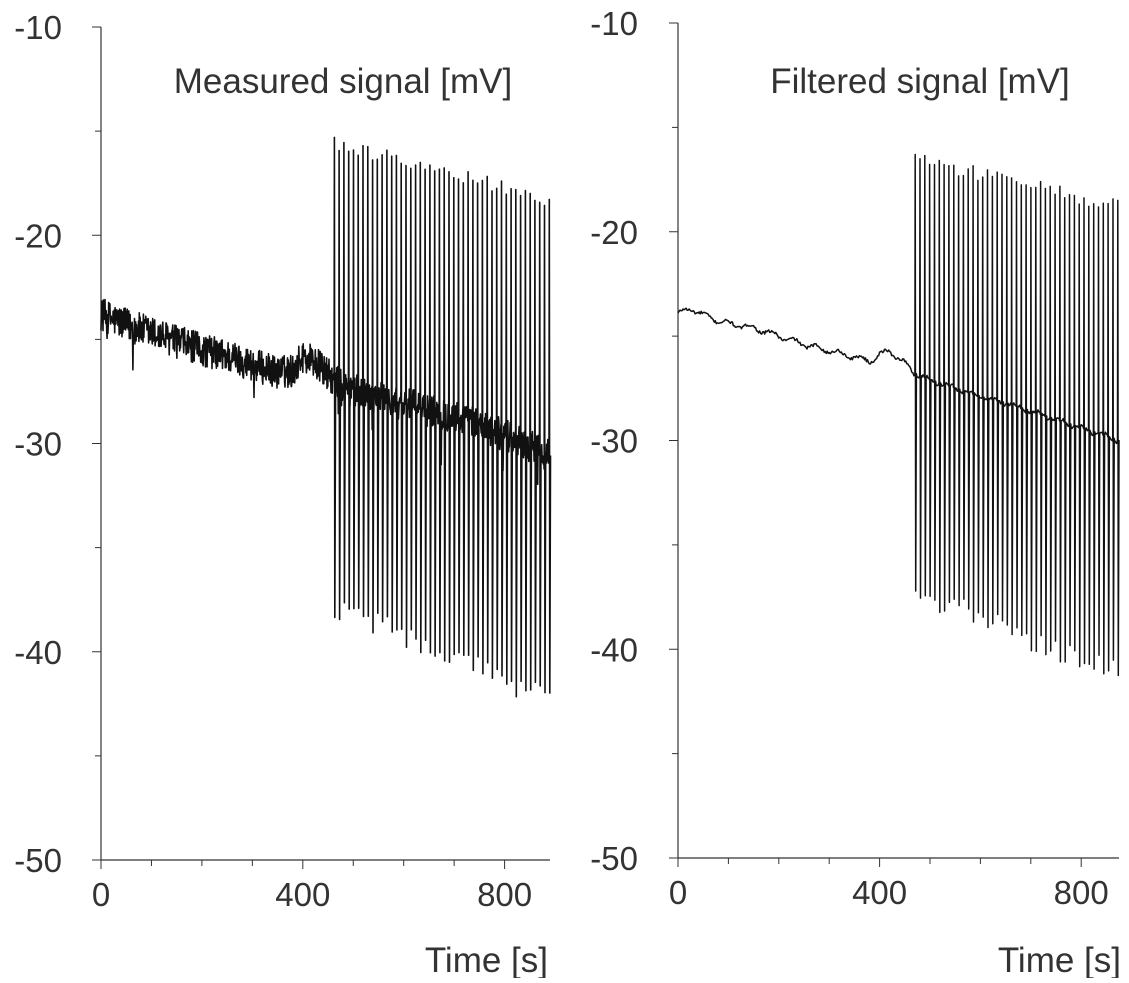 Image resolution: width=1129 pixels, height=983 pixels. I want to click on panel-title: Filtered signal [mV], so click(920, 81).